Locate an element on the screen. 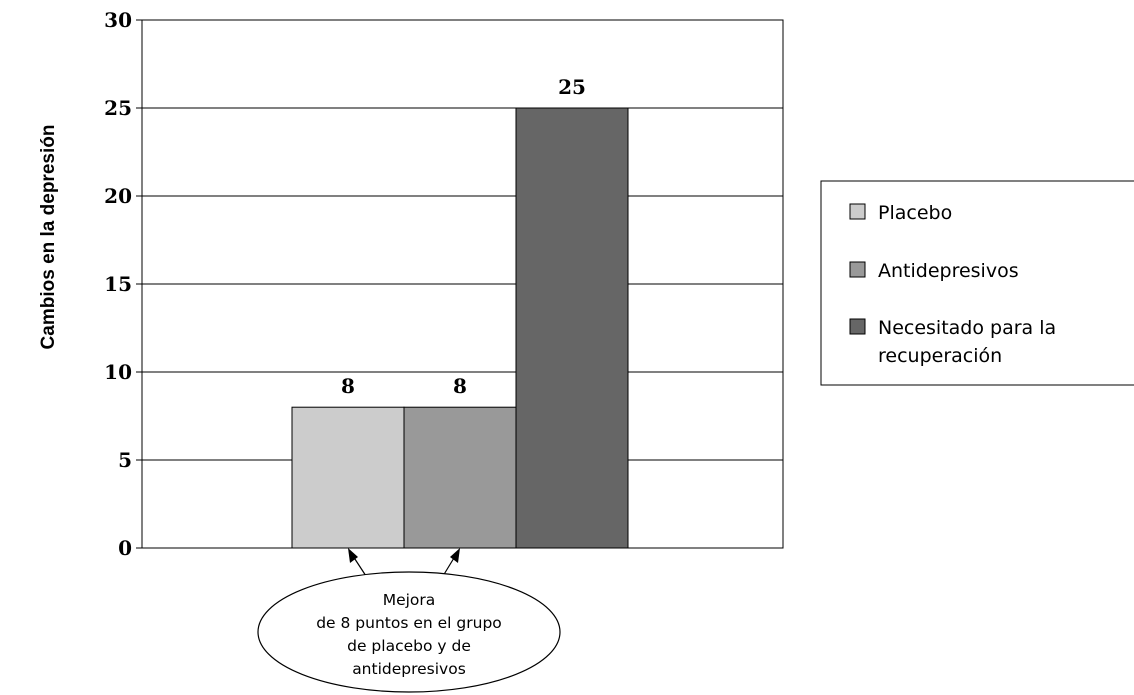 Image resolution: width=1134 pixels, height=695 pixels. y-axis-label: Cambios en la depresión is located at coordinates (48, 237).